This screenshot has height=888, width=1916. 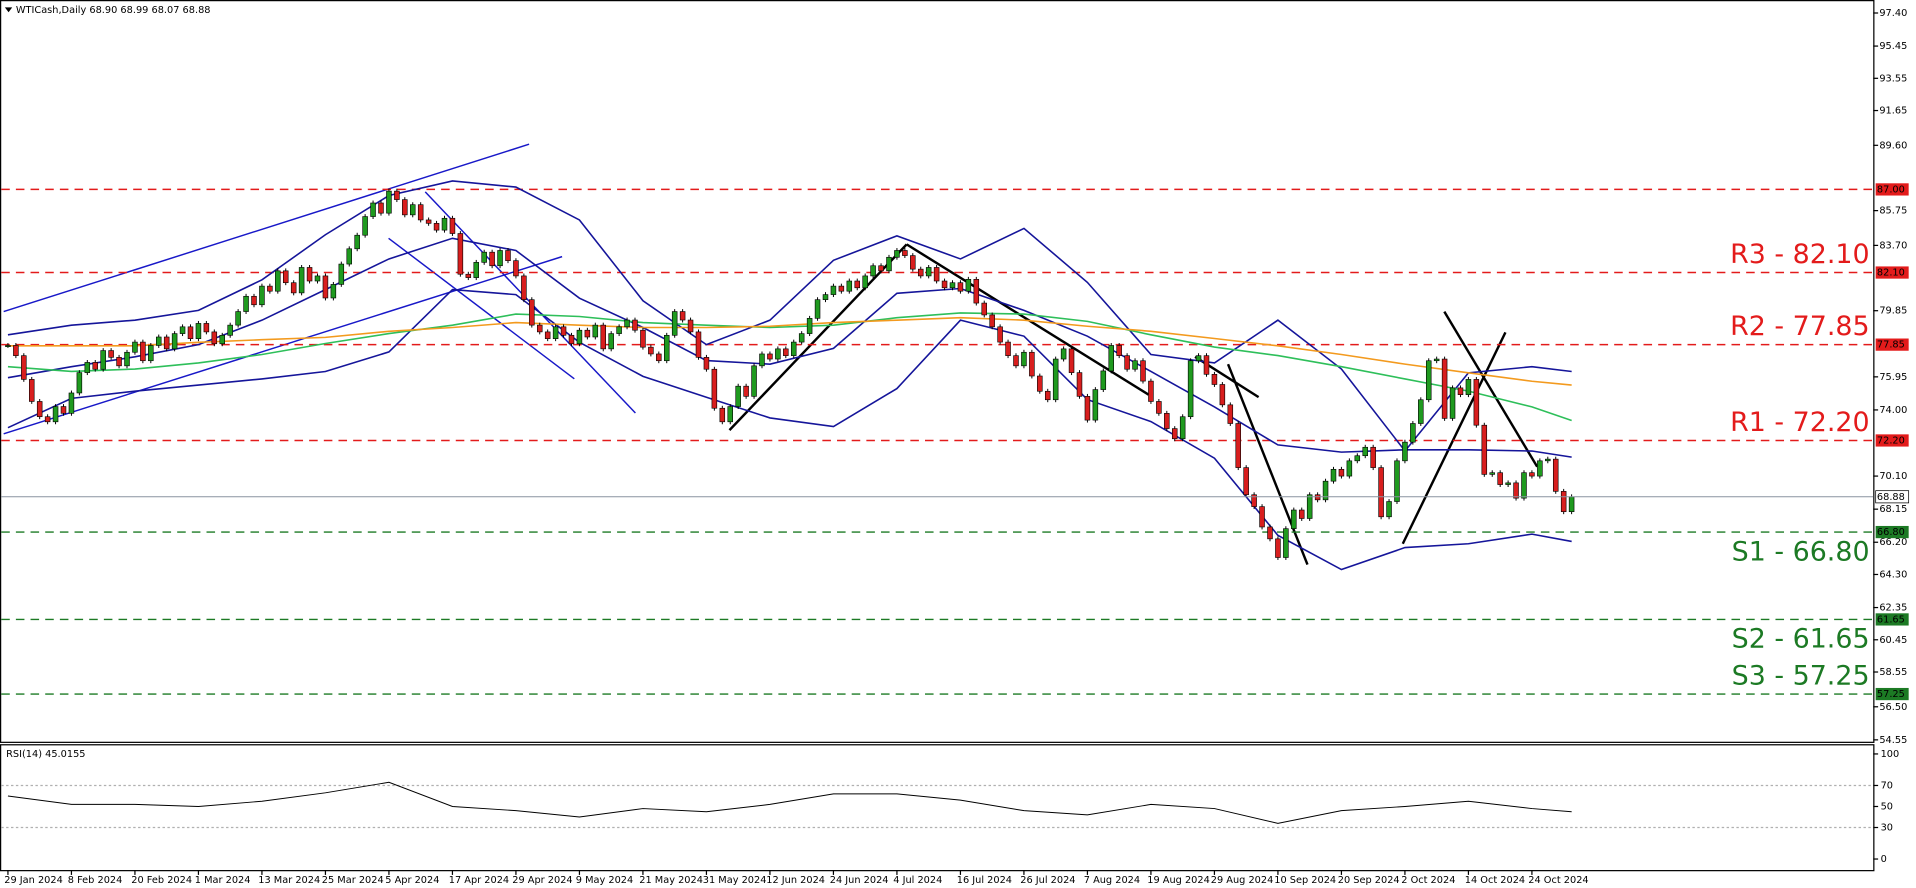 I want to click on y-tick-label: 75.95, so click(x=1893, y=377).